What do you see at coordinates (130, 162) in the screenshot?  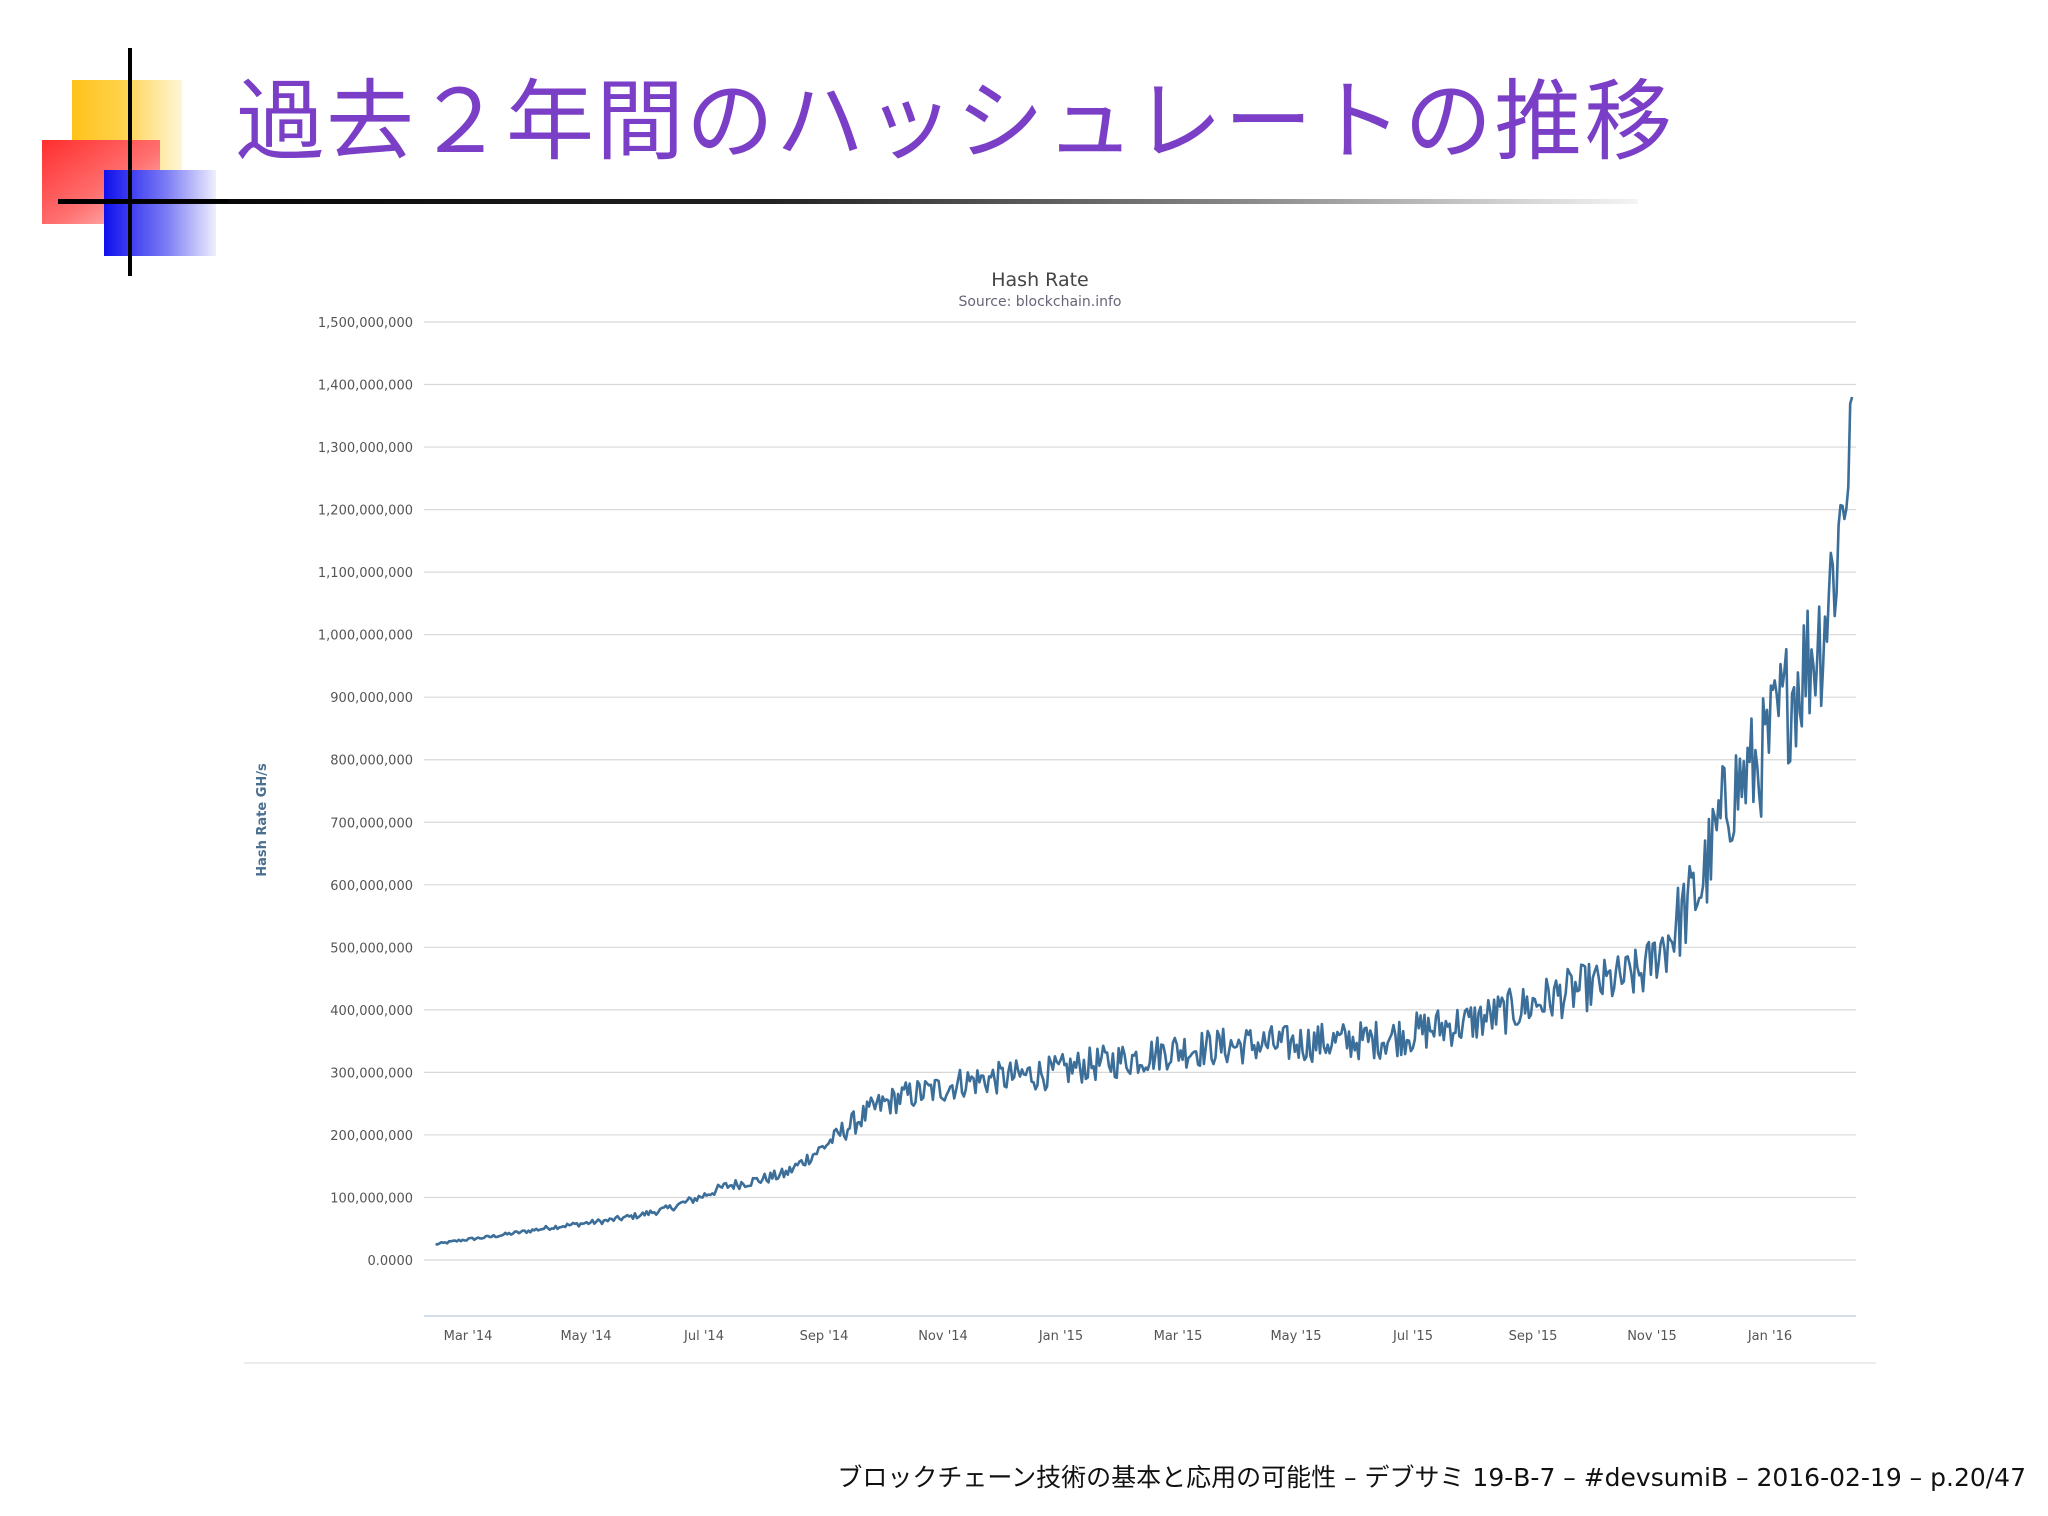 I see `decoration-vertical-line` at bounding box center [130, 162].